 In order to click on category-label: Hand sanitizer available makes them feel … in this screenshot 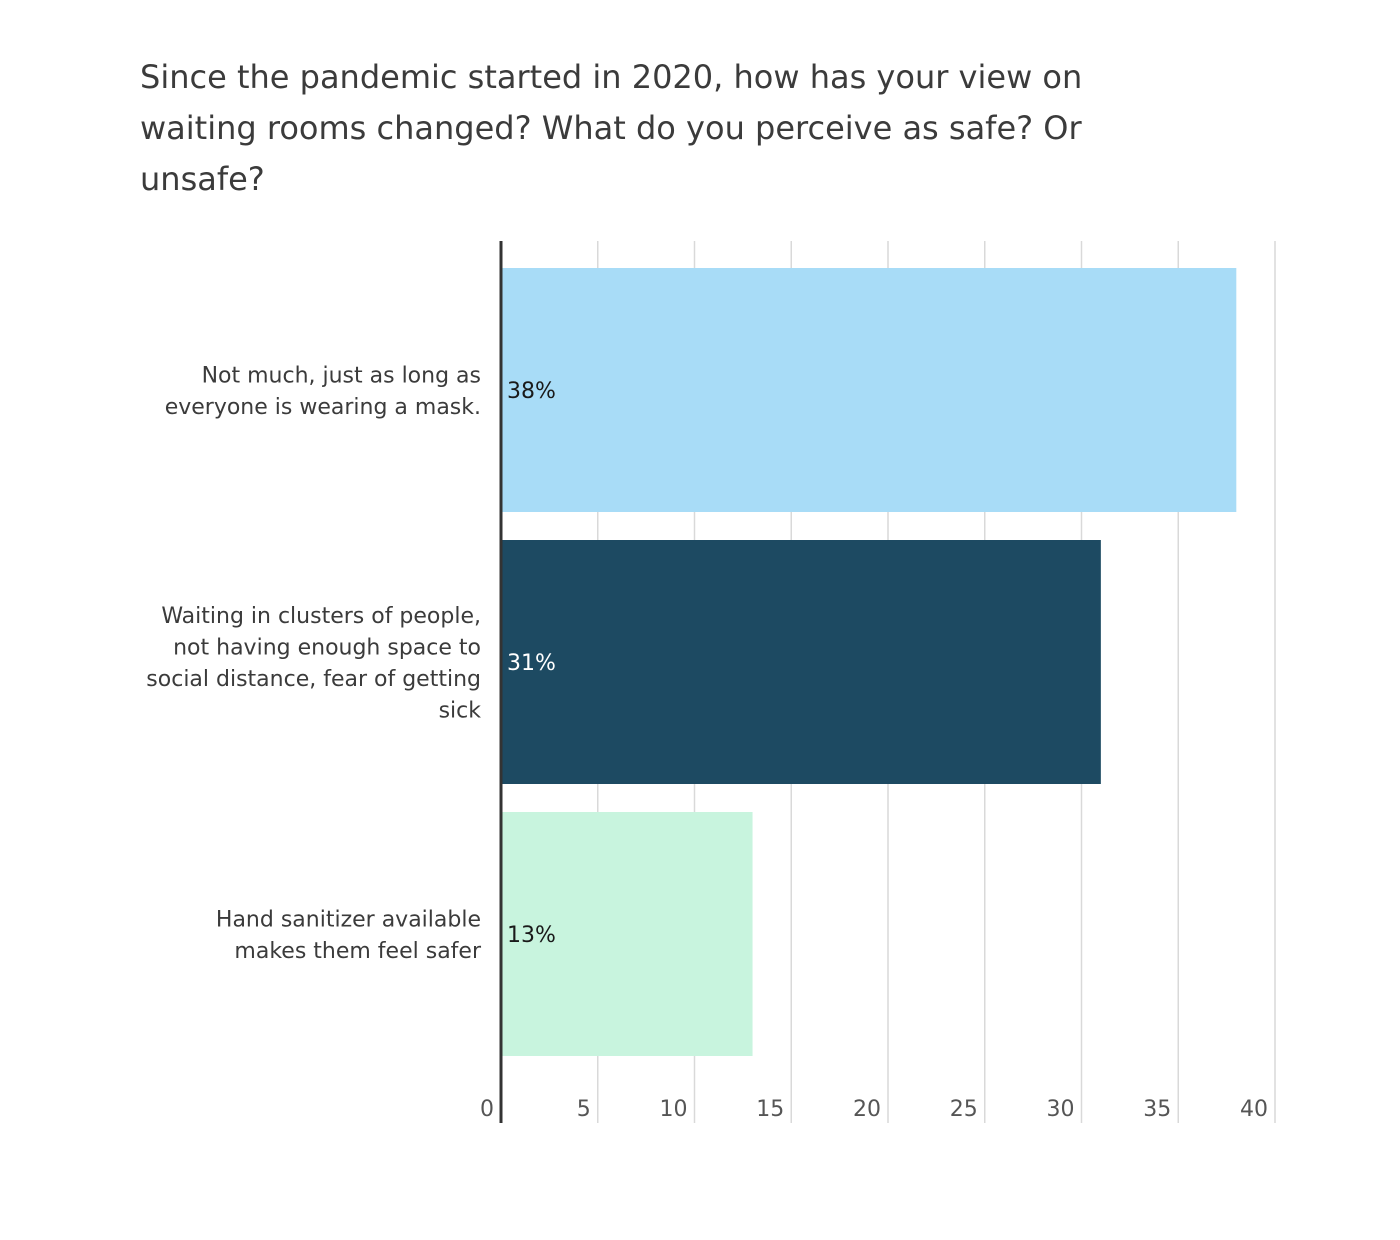, I will do `click(349, 935)`.